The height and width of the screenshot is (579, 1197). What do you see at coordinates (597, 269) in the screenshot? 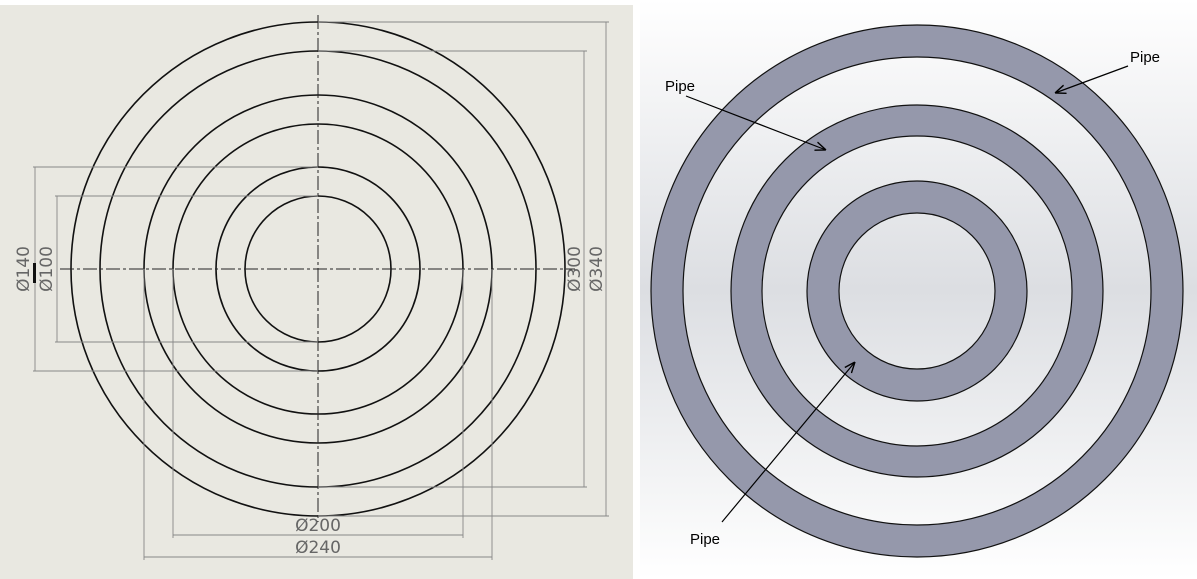
I see `dimension-label: Ø340` at bounding box center [597, 269].